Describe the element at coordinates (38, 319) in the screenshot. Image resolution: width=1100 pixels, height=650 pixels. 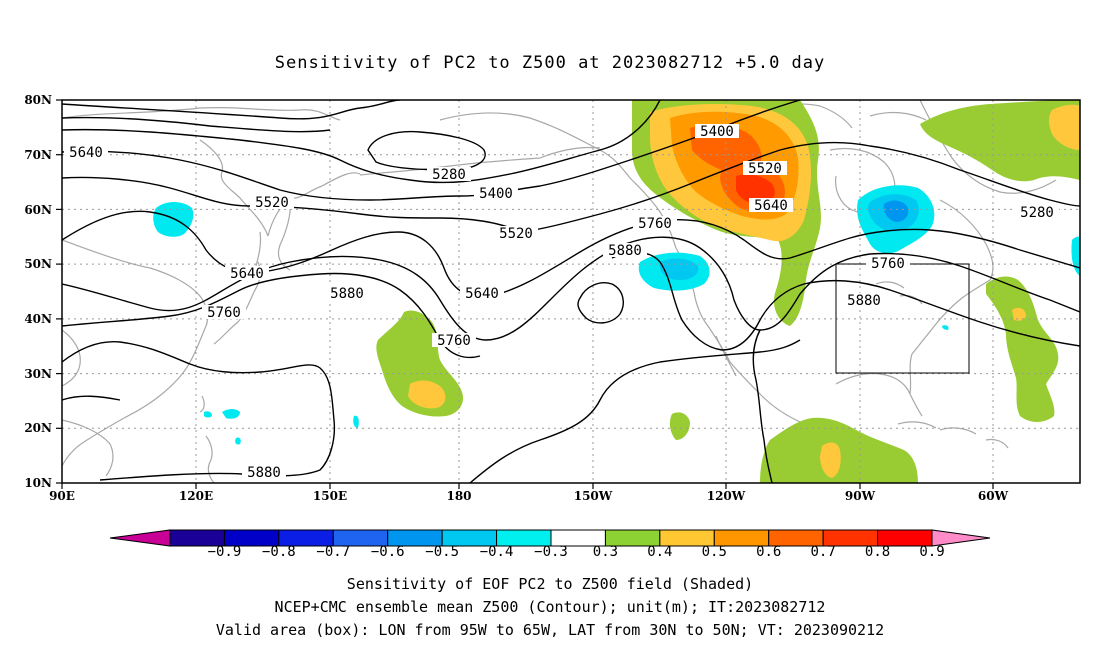
I see `lat-tick-label: 40N` at that location.